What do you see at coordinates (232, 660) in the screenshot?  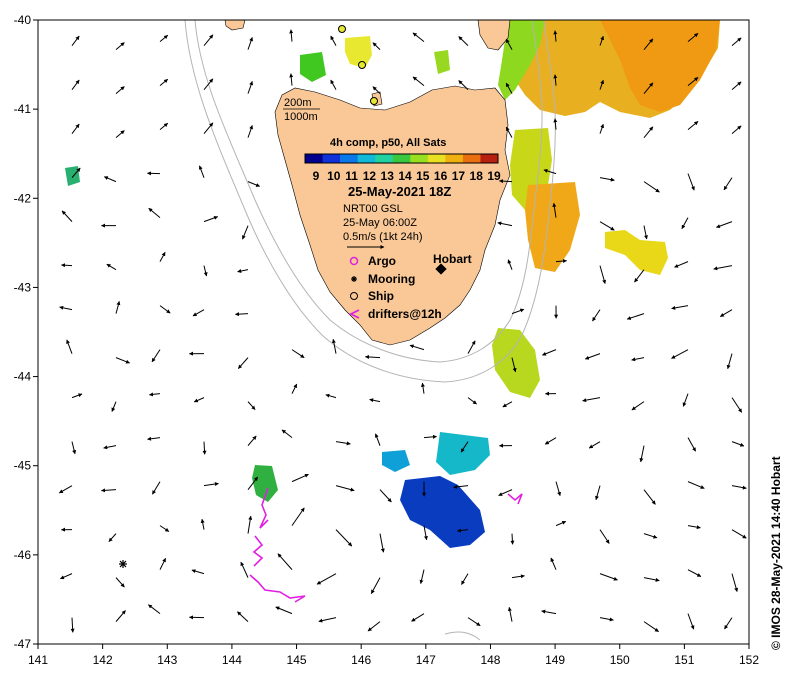 I see `x-tick-label: 144` at bounding box center [232, 660].